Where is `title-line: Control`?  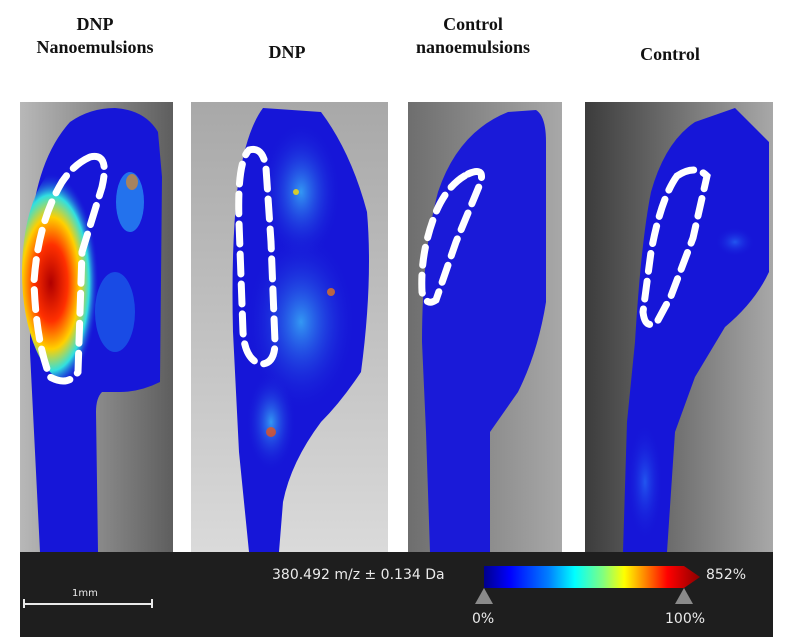
title-line: Control is located at coordinates (670, 54).